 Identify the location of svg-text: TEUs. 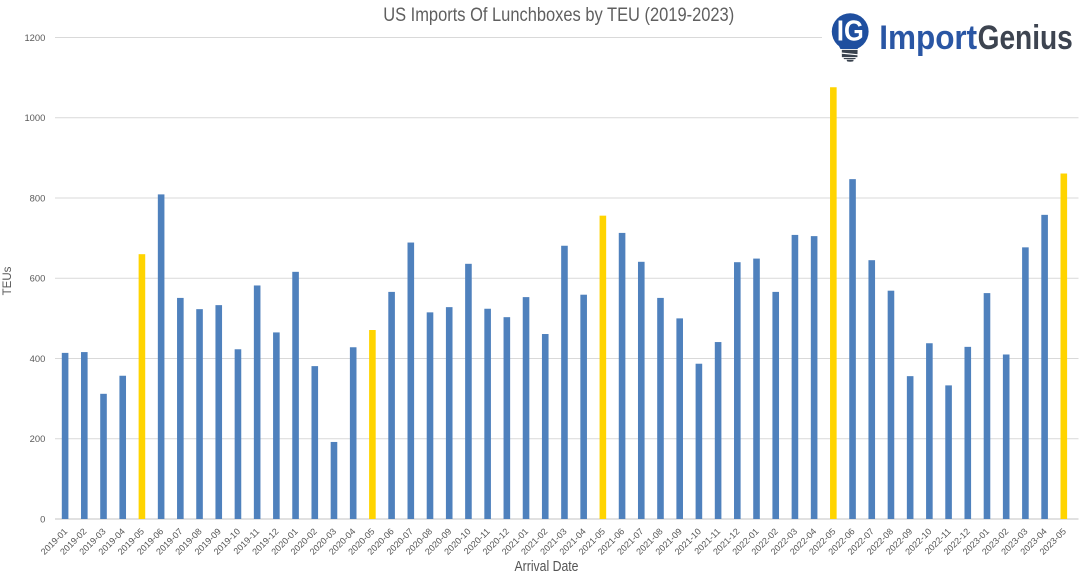
(8, 280).